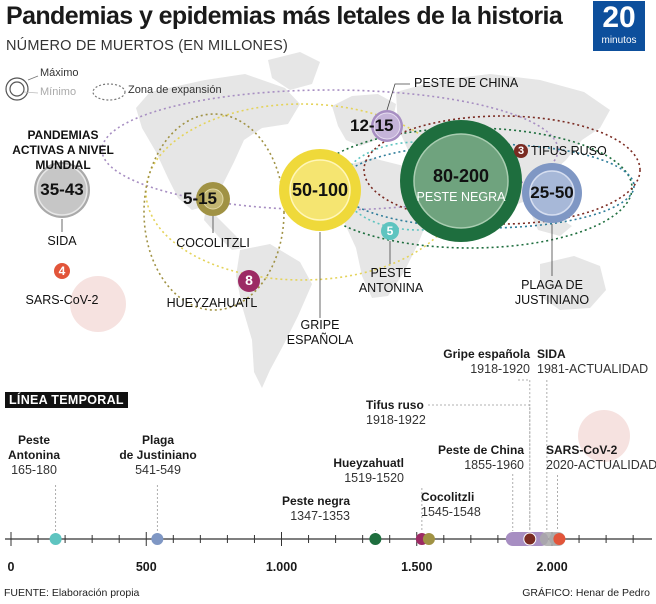  Describe the element at coordinates (31, 92) in the screenshot. I see `legend-min-line` at that location.